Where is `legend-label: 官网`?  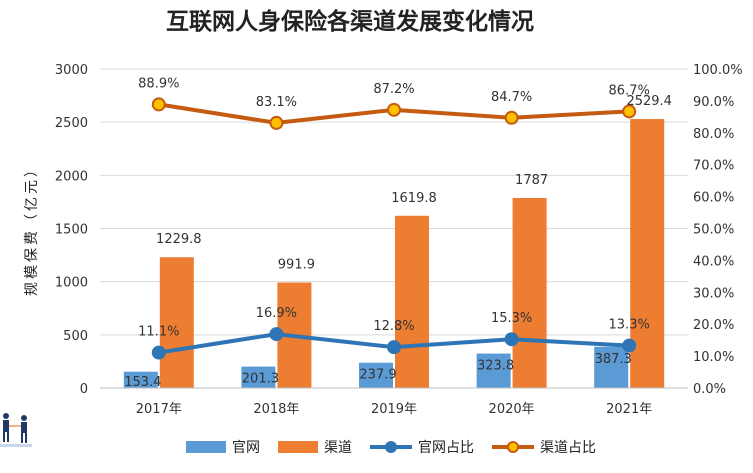
legend-label: 官网 is located at coordinates (246, 448).